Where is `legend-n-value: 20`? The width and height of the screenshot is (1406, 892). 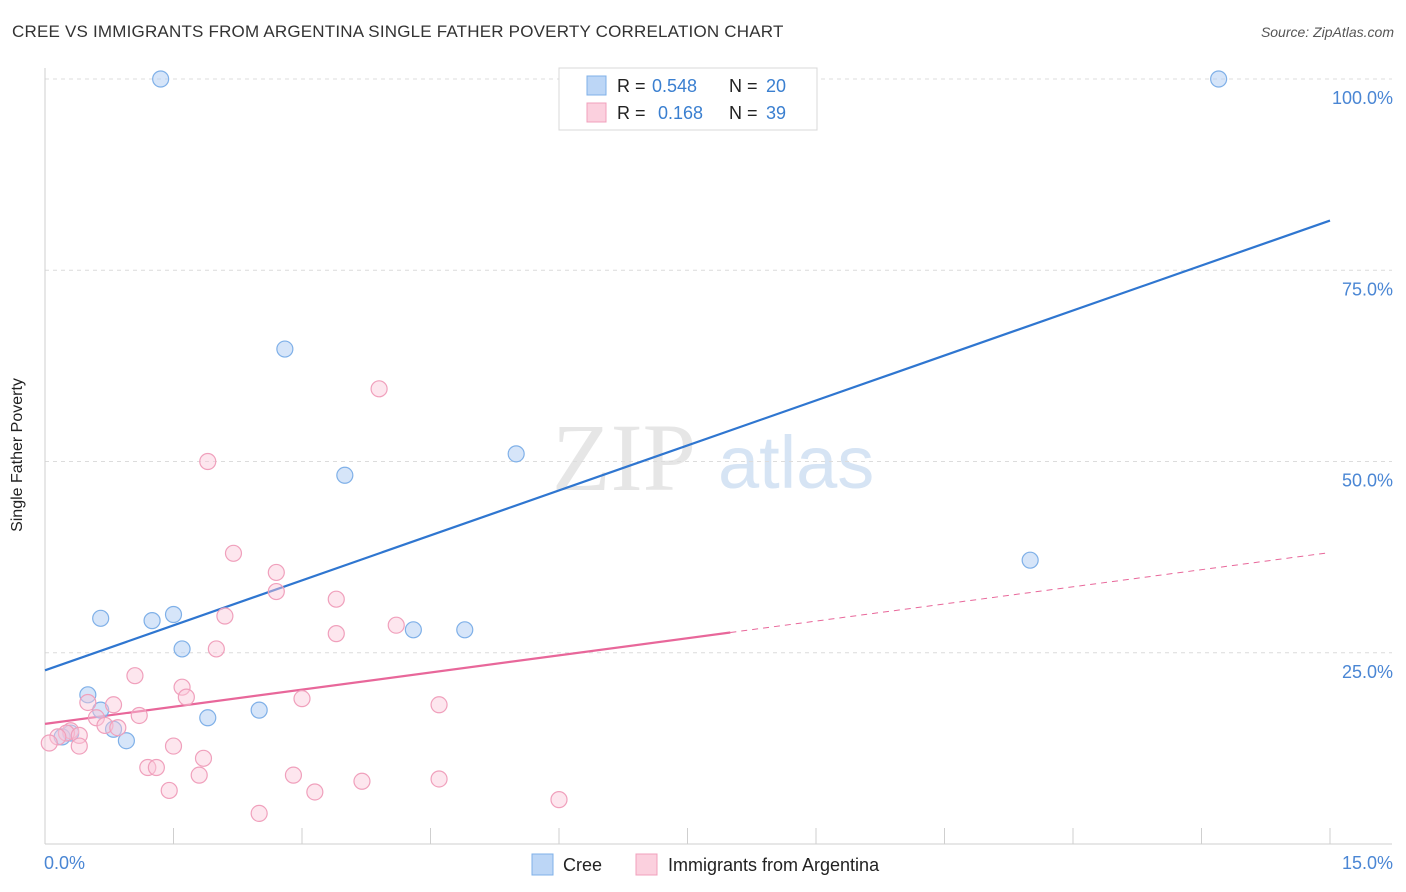
legend-n-value: 20 is located at coordinates (776, 86).